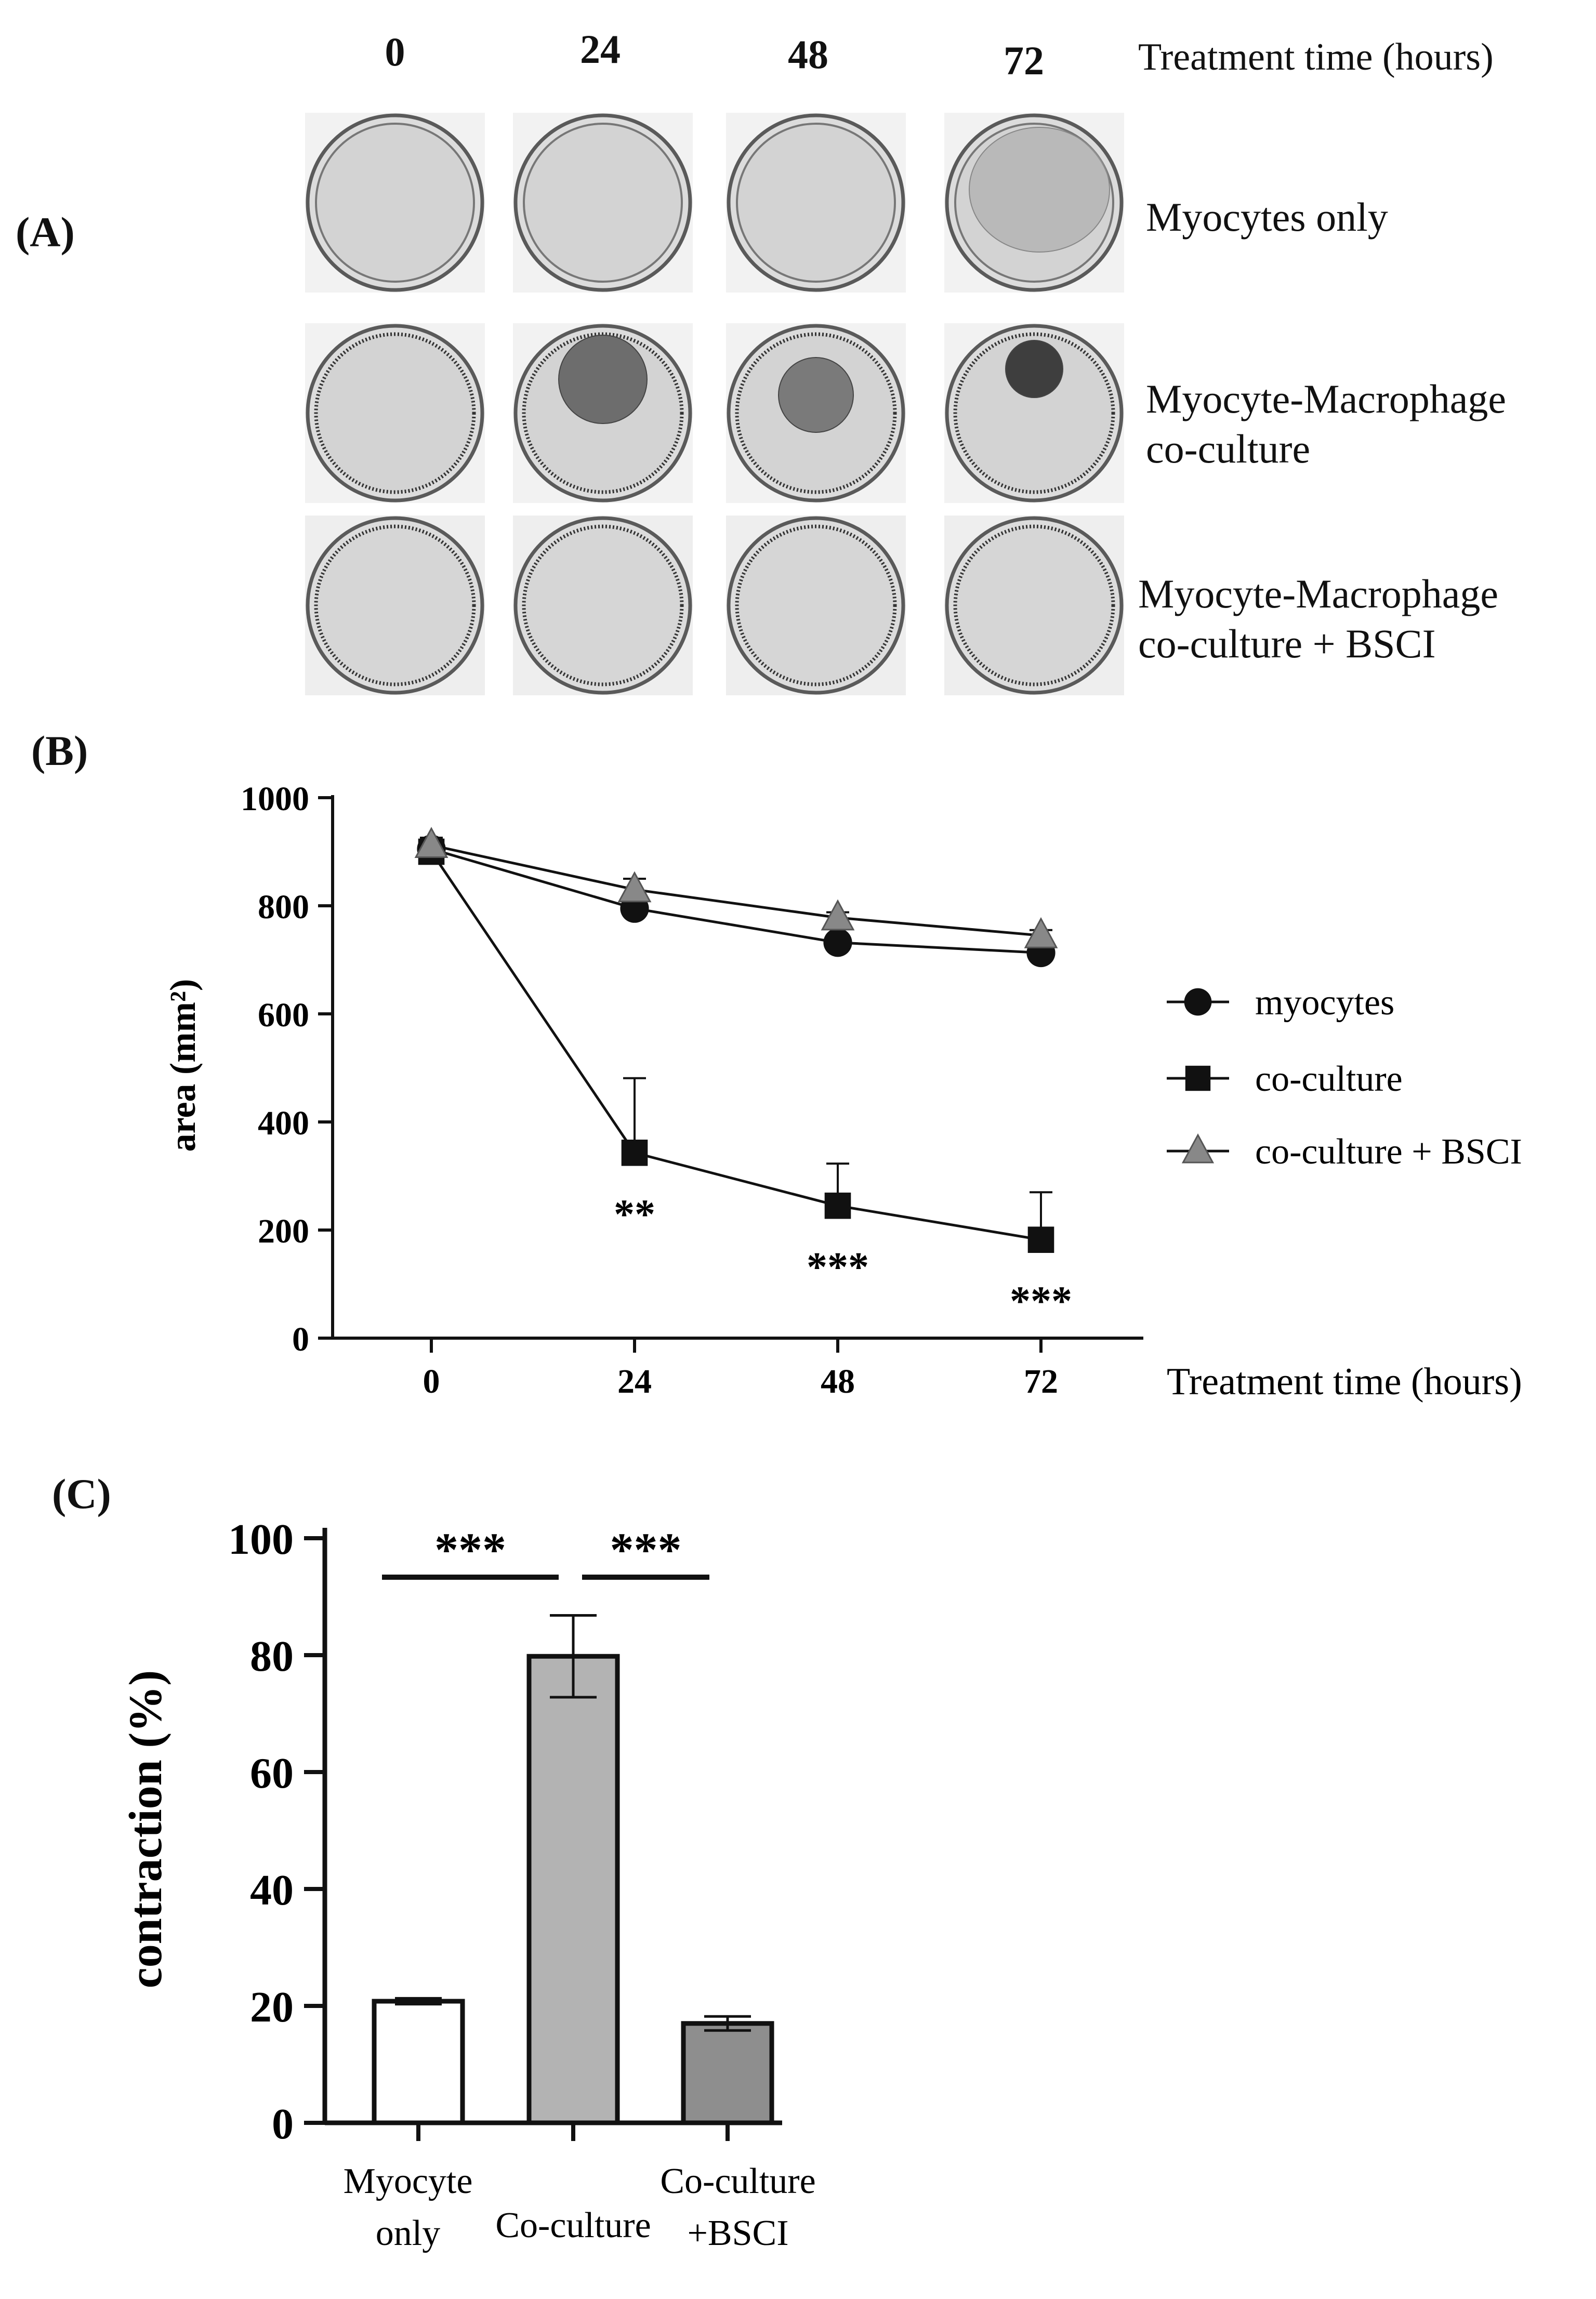 This screenshot has width=1596, height=2299. What do you see at coordinates (1318, 619) in the screenshot?
I see `row-label-coculture-bsci: Myocyte-Macrophage co-culture + BSCI` at bounding box center [1318, 619].